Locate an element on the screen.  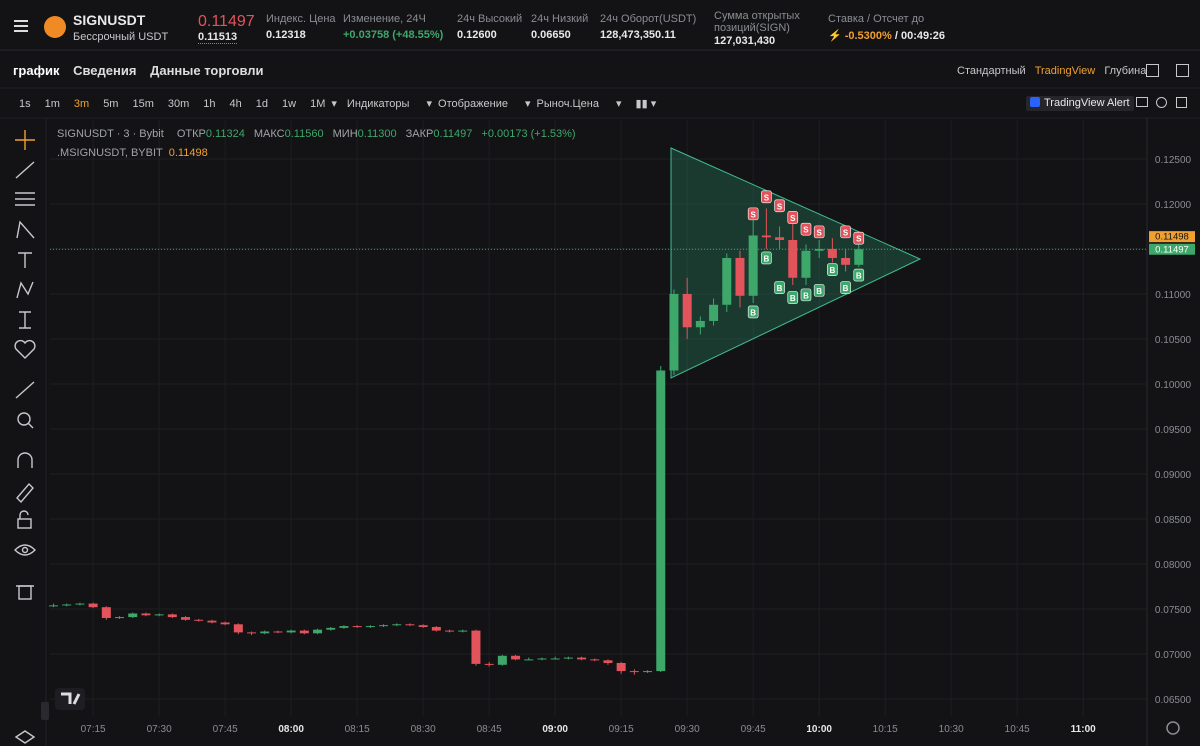
measure-tool is located at coordinates (25, 320).